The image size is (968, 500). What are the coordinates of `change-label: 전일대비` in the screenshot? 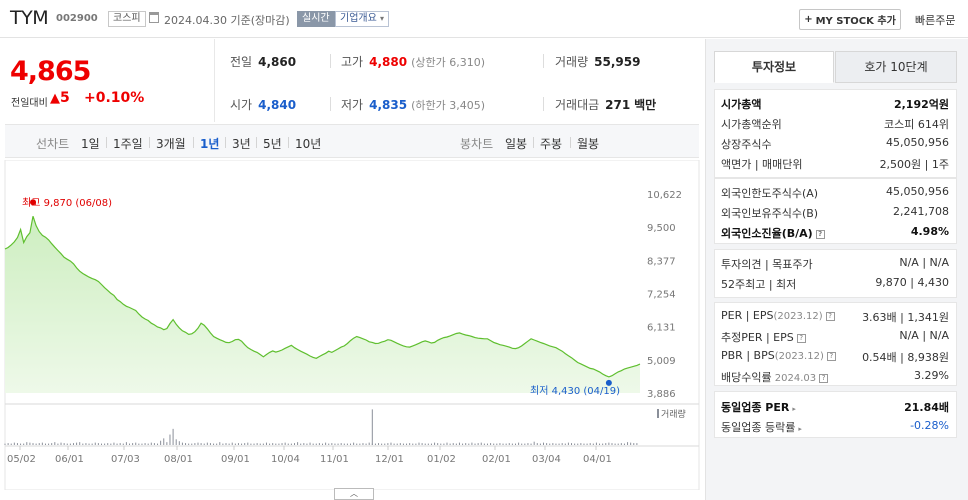 It's located at (29, 103).